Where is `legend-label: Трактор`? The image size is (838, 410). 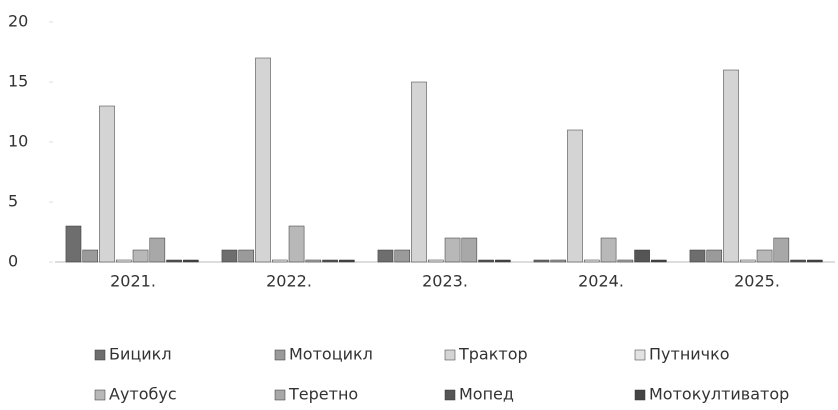
legend-label: Трактор is located at coordinates (493, 354).